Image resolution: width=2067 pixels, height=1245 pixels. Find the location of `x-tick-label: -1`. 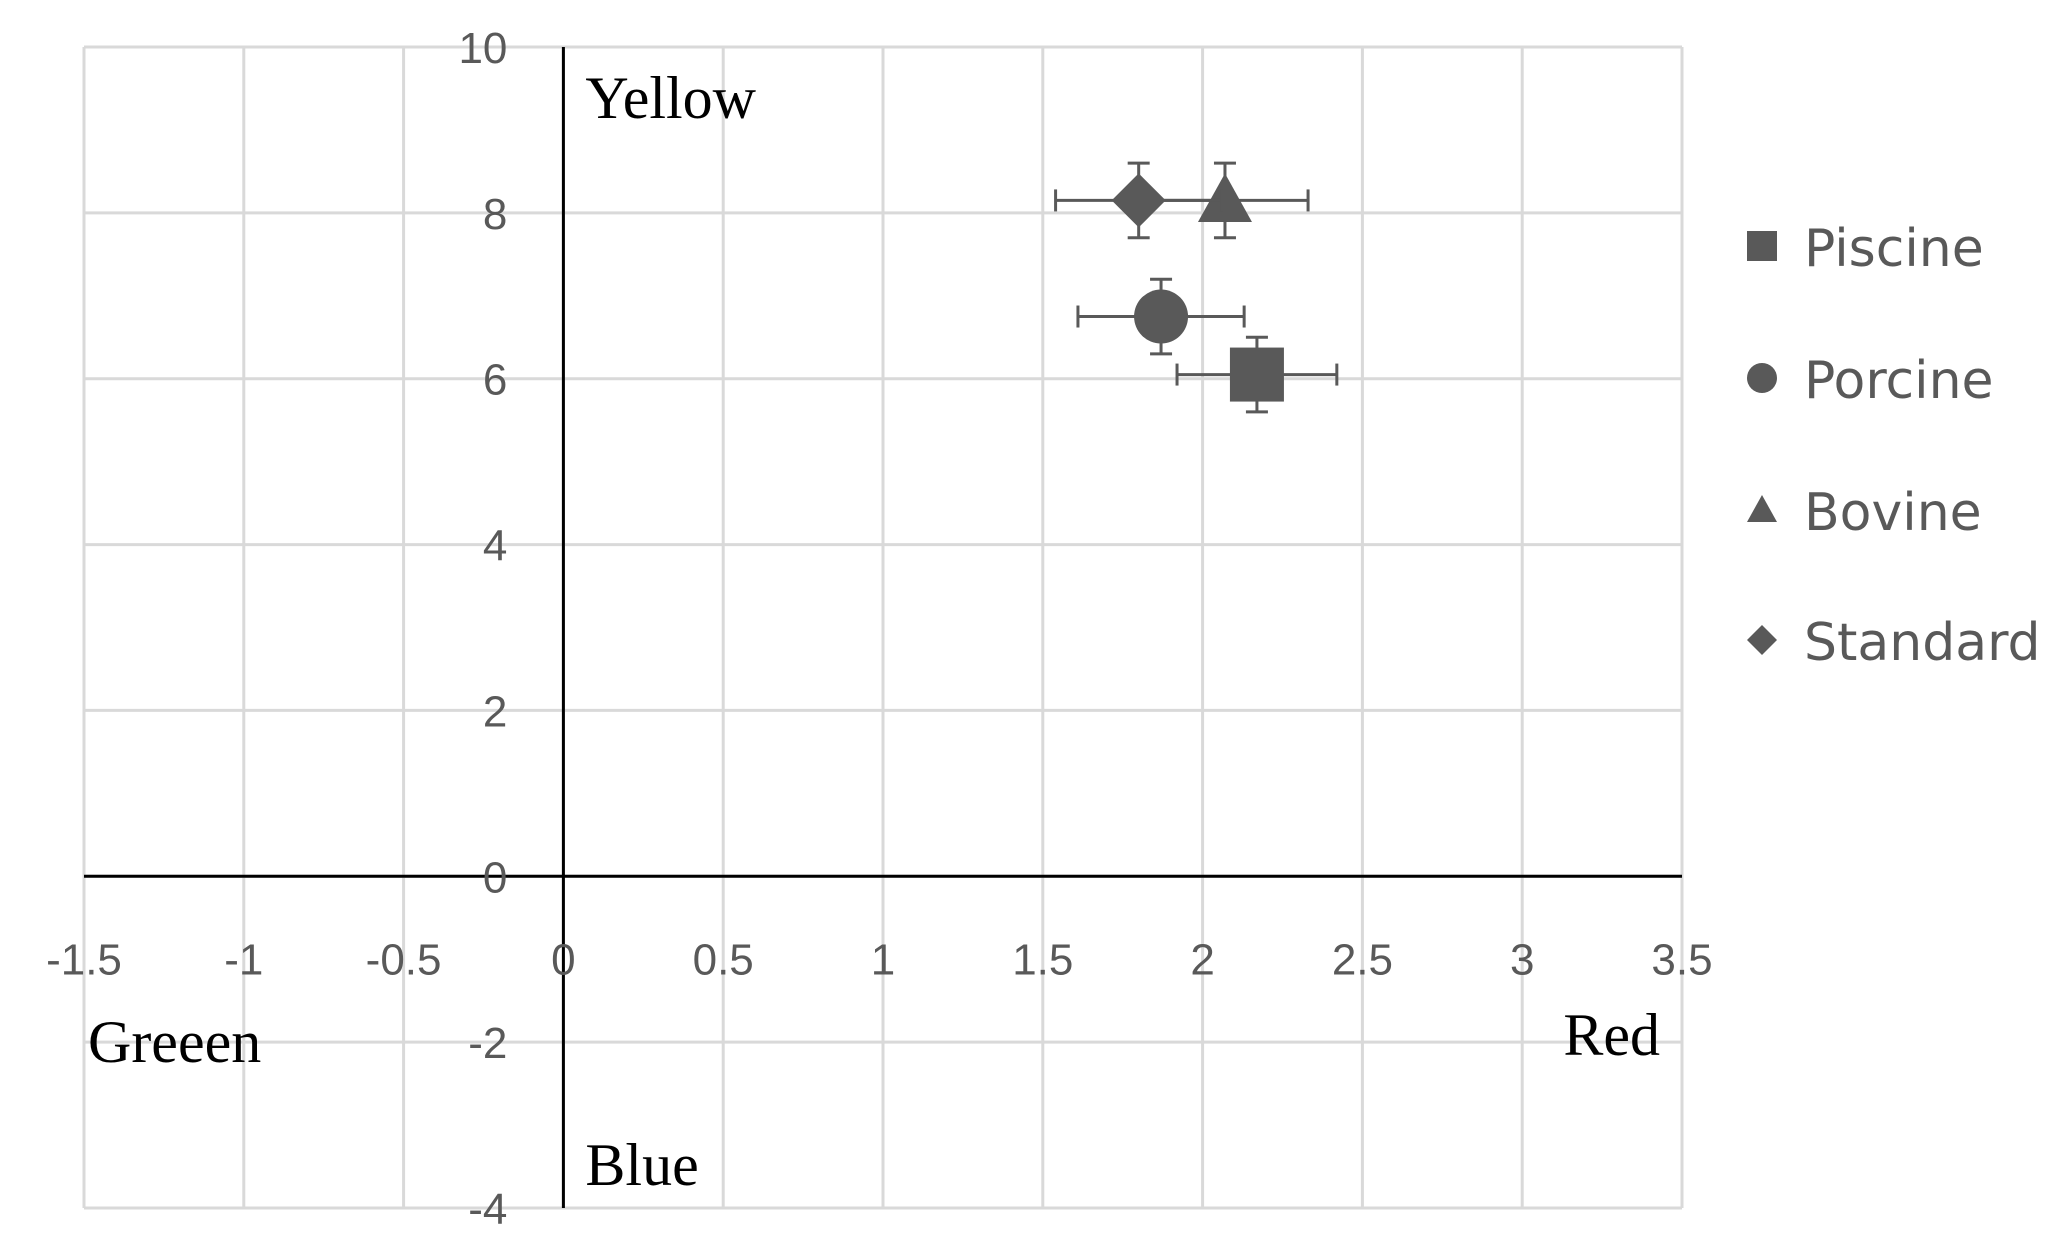

x-tick-label: -1 is located at coordinates (243, 959).